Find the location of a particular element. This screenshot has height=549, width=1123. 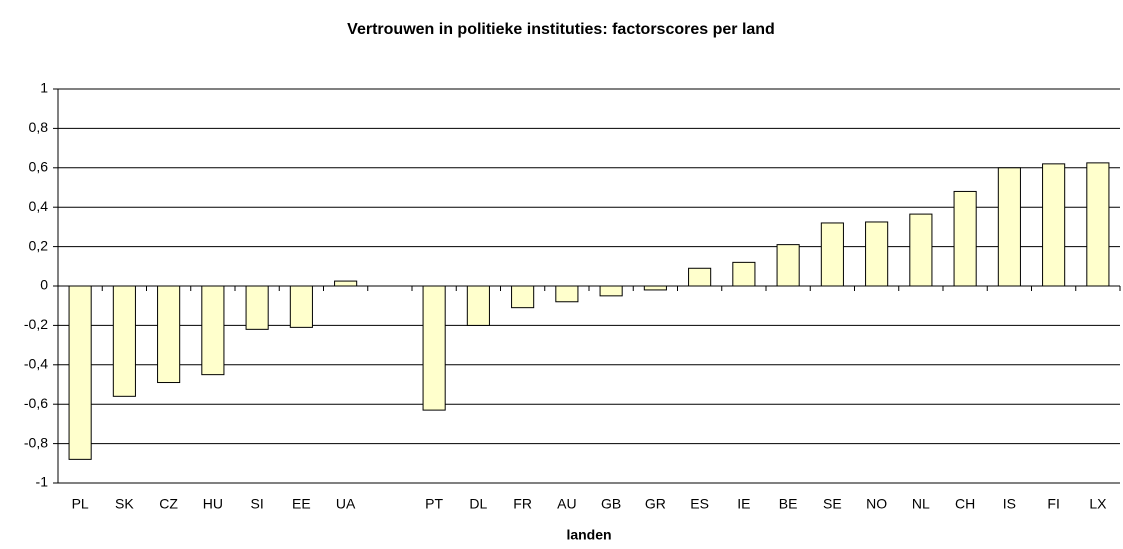

x-tick-label: DL is located at coordinates (478, 504).